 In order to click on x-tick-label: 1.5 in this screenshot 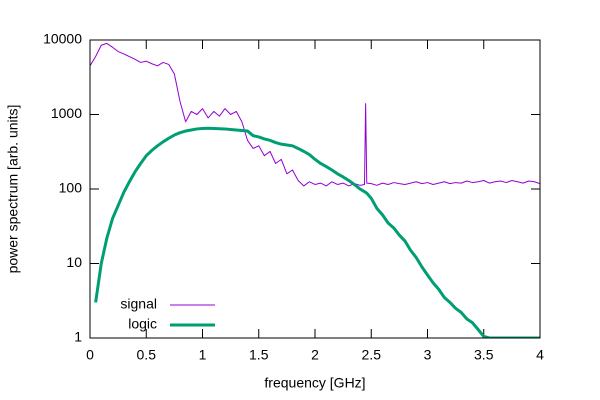, I will do `click(259, 355)`.